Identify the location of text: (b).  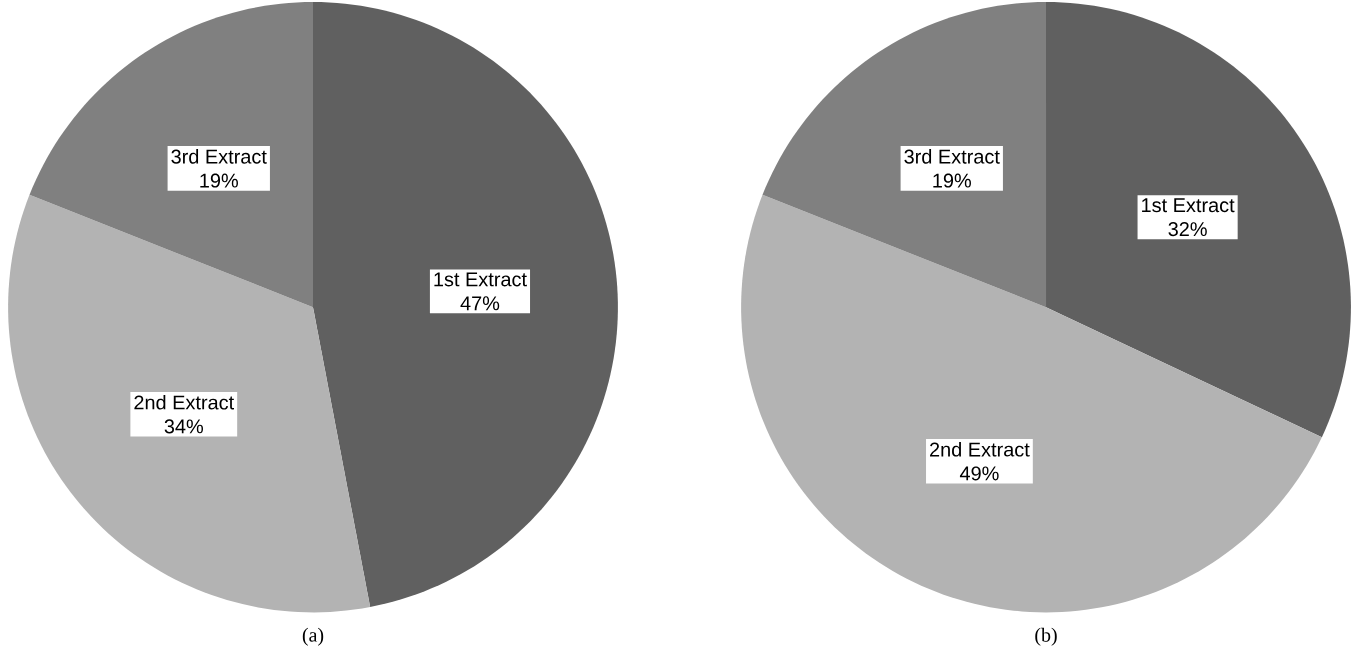
(1046, 636).